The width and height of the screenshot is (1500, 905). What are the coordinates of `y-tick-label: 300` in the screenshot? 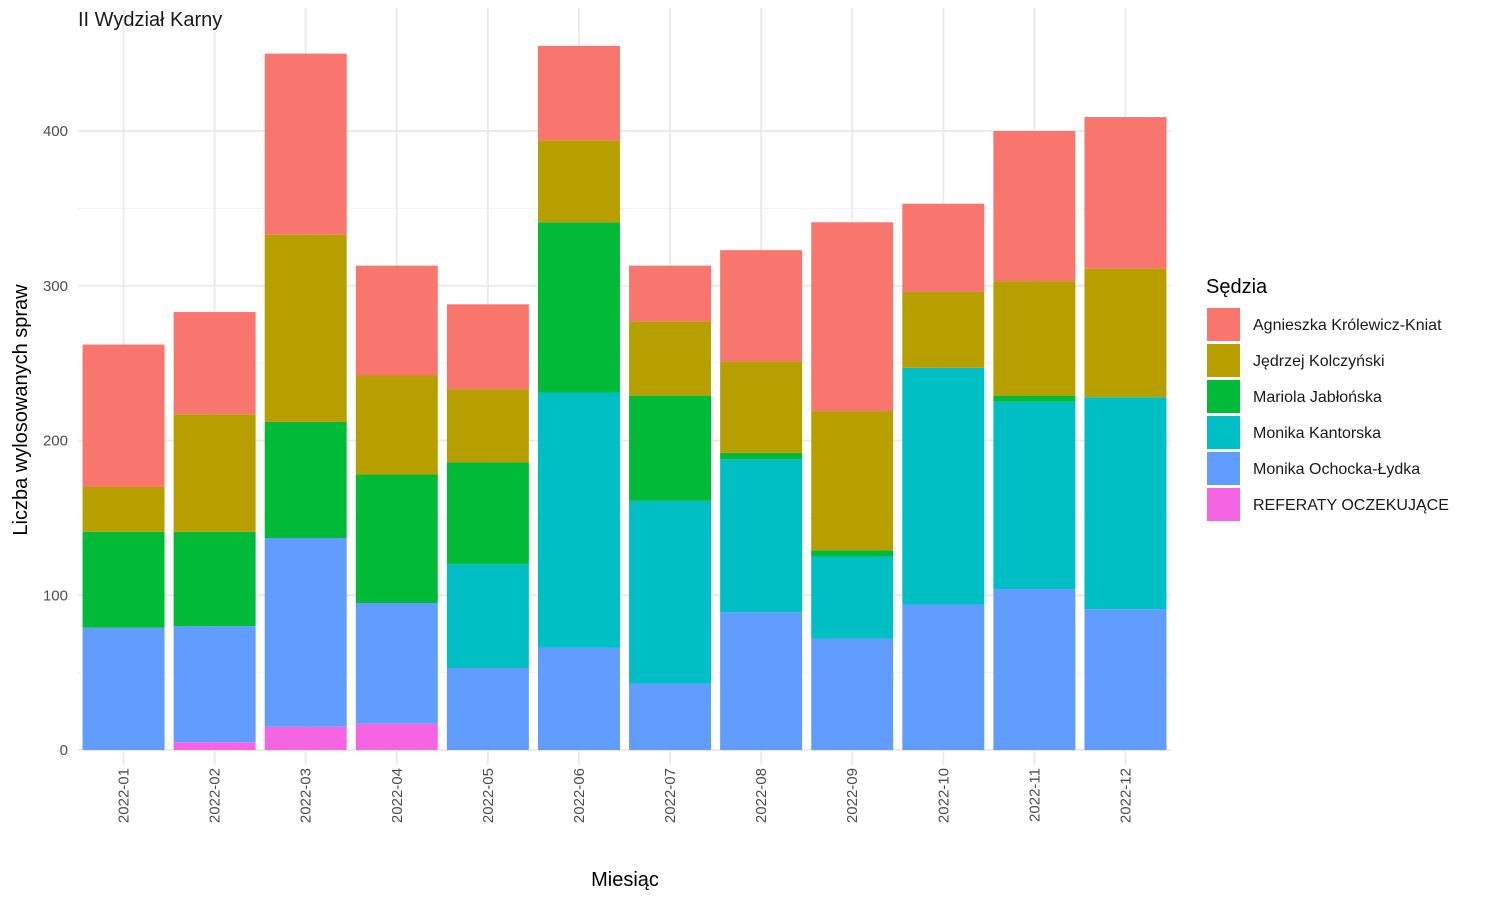 It's located at (55, 286).